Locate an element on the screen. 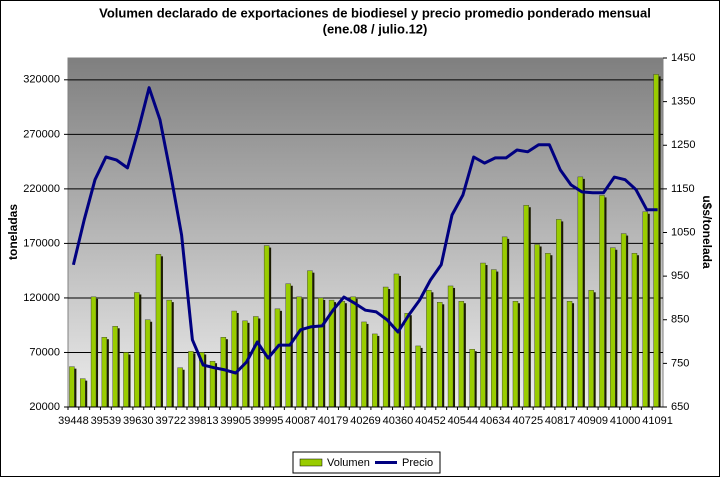 The image size is (721, 478). y-tick-label: 170000 is located at coordinates (41, 243).